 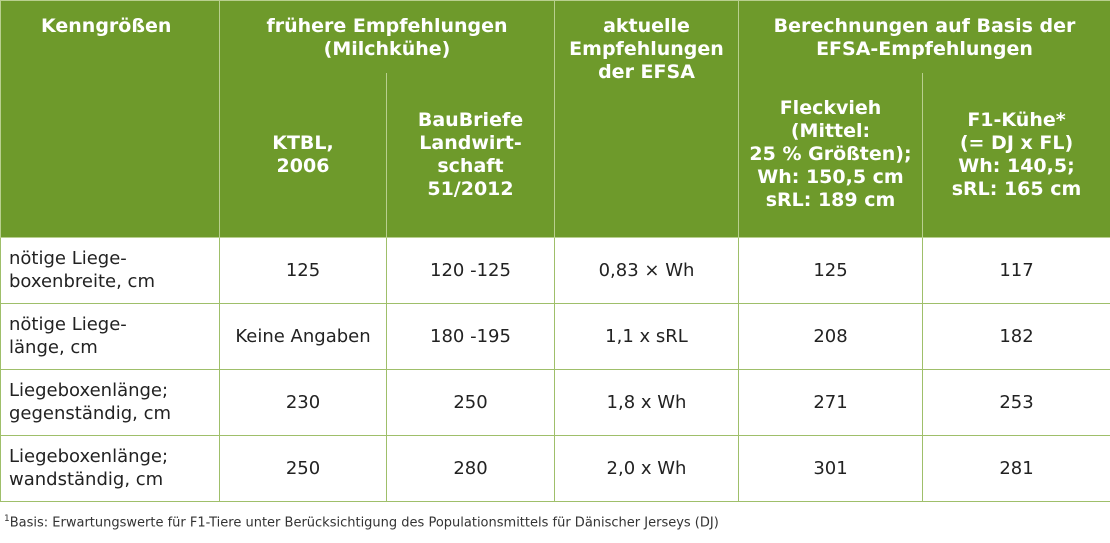 I want to click on row-label: Liegeboxenlänge; wandständig, cm, so click(x=110, y=468).